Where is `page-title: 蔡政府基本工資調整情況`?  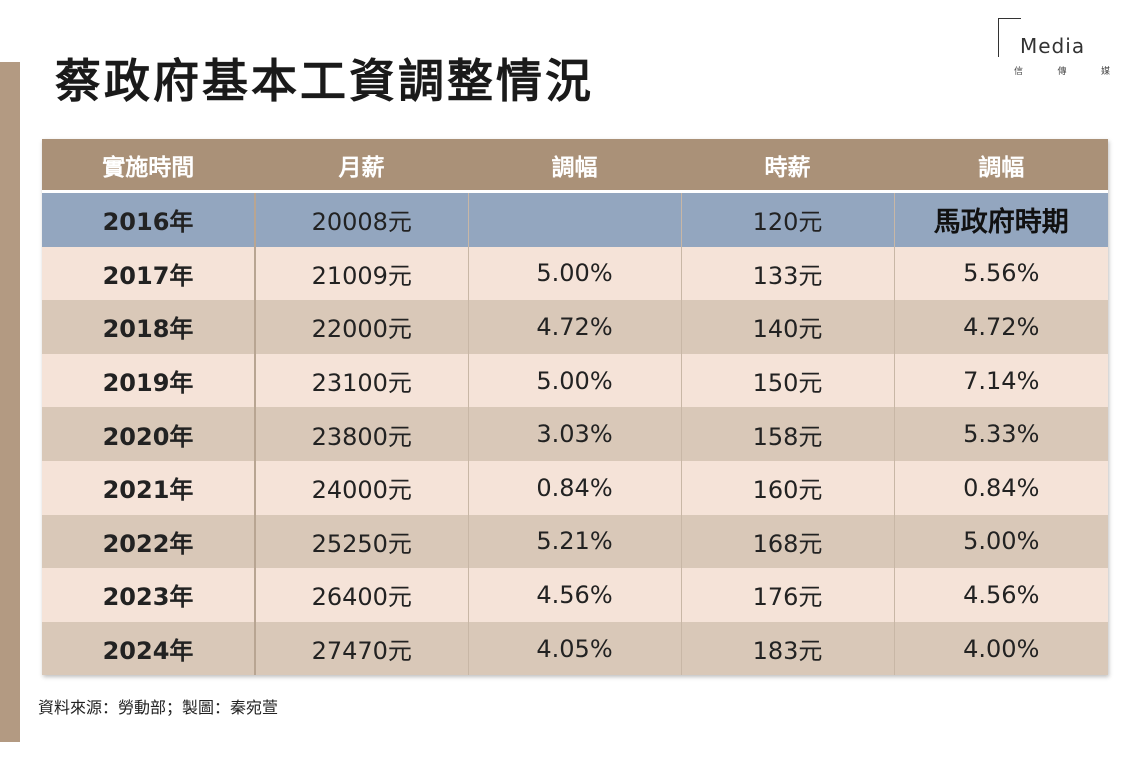 page-title: 蔡政府基本工資調整情況 is located at coordinates (324, 81).